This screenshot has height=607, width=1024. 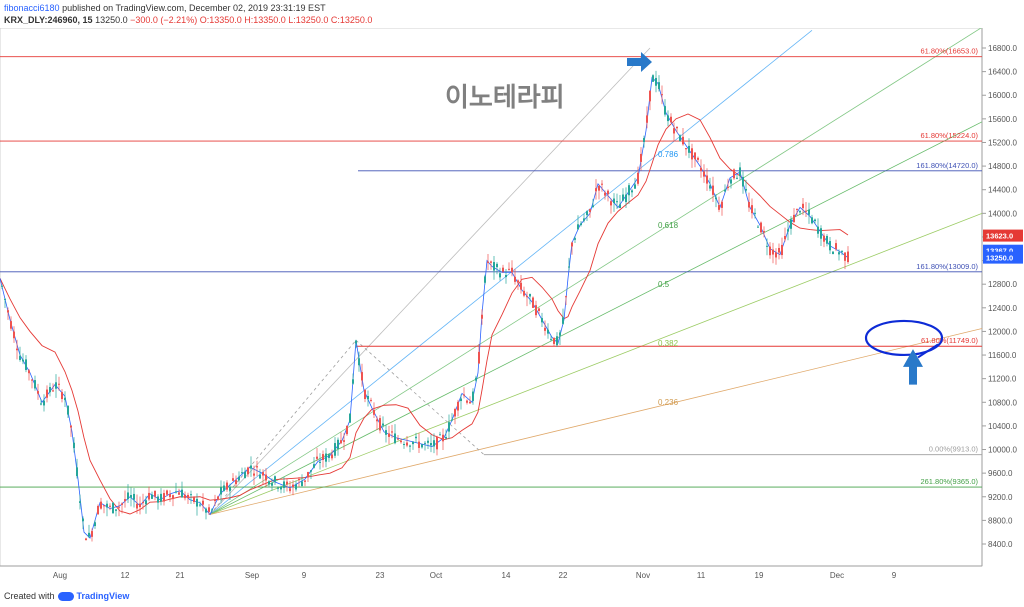 What do you see at coordinates (639, 62) in the screenshot?
I see `arrow-right-icon` at bounding box center [639, 62].